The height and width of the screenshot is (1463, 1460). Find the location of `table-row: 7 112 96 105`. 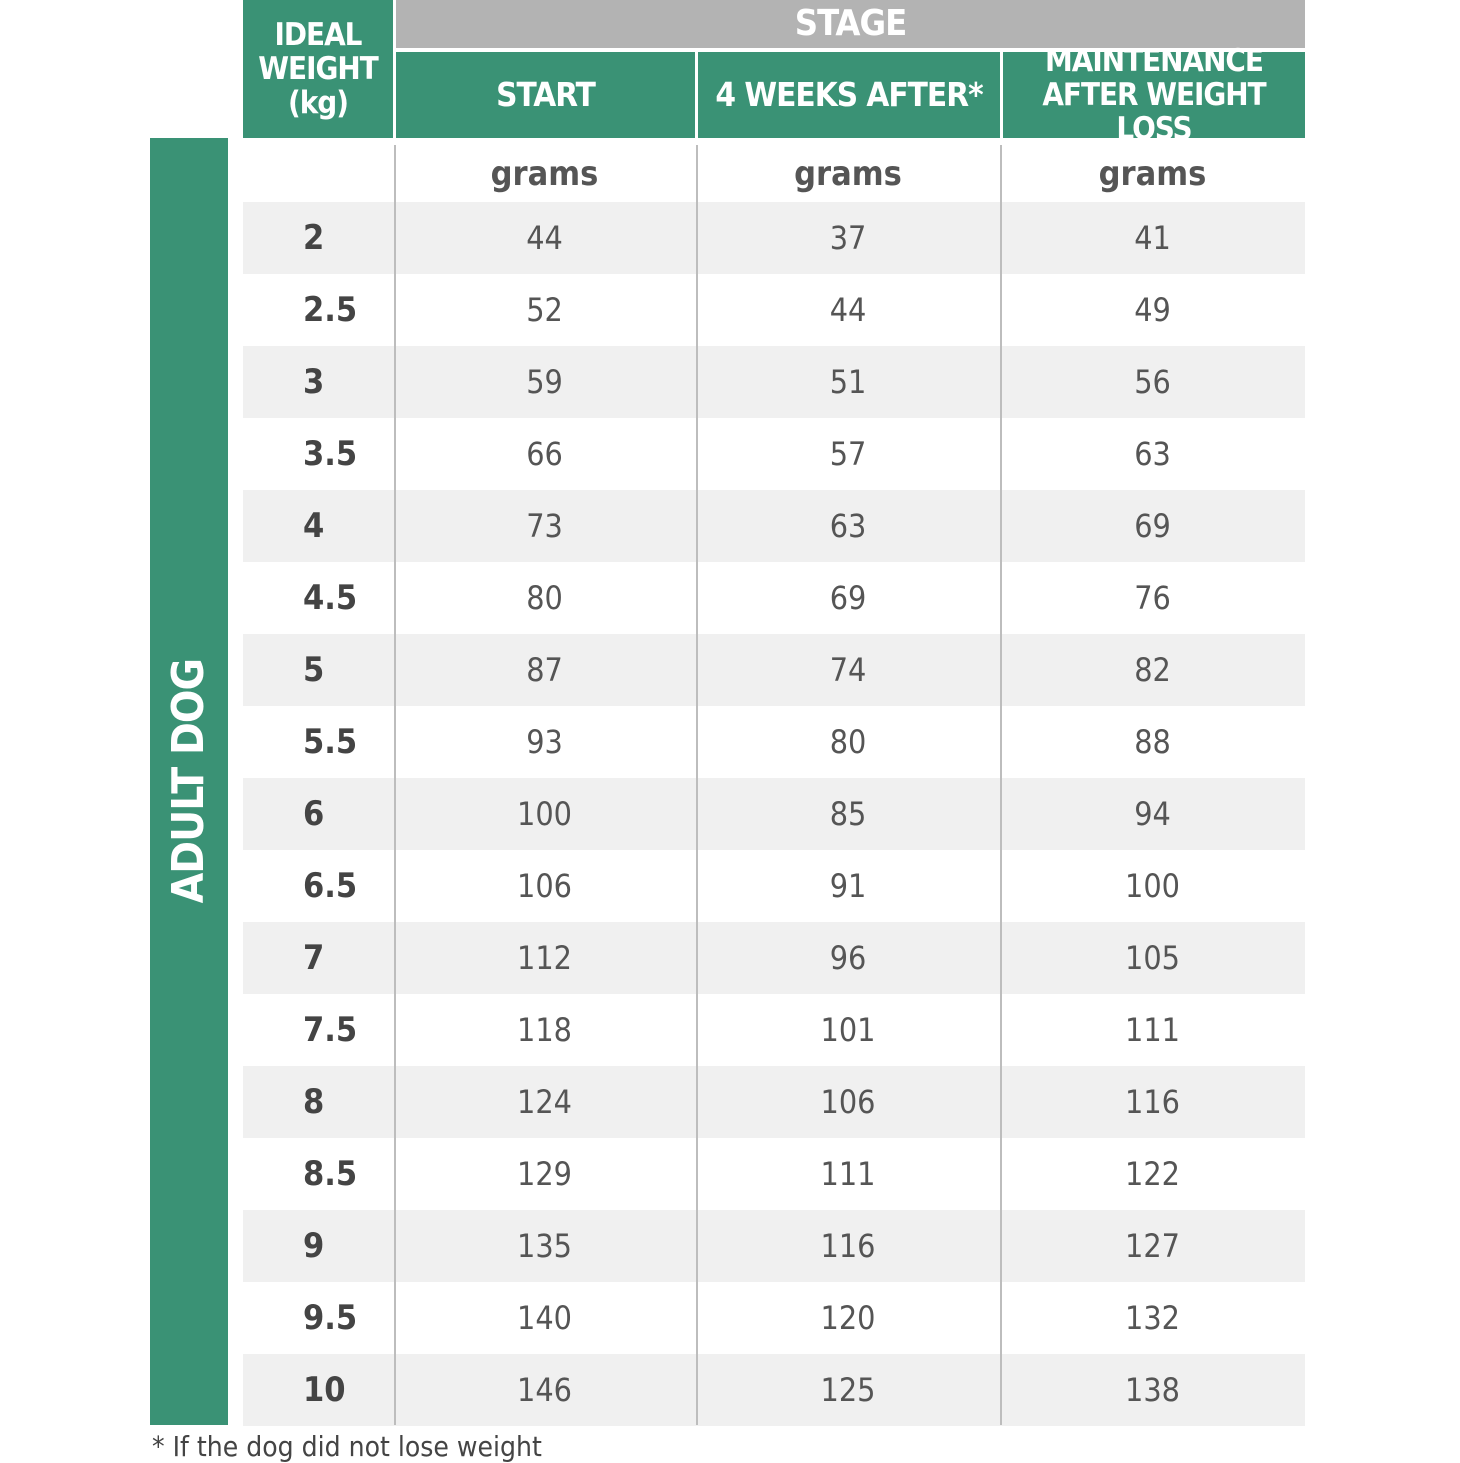

table-row: 7 112 96 105 is located at coordinates (774, 958).